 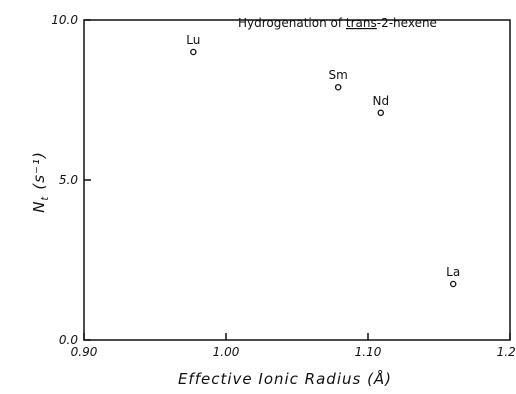 I want to click on data-label-sm: Sm, so click(x=338, y=75).